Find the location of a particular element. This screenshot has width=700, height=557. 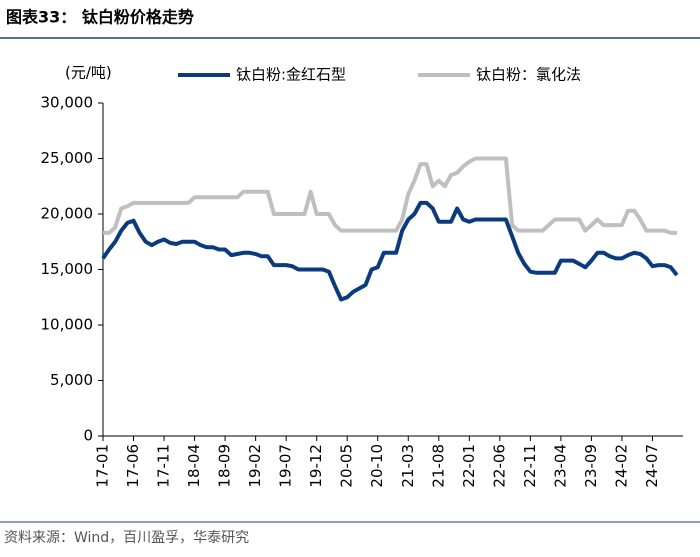

x-tick-label: 23-04 is located at coordinates (560, 466).